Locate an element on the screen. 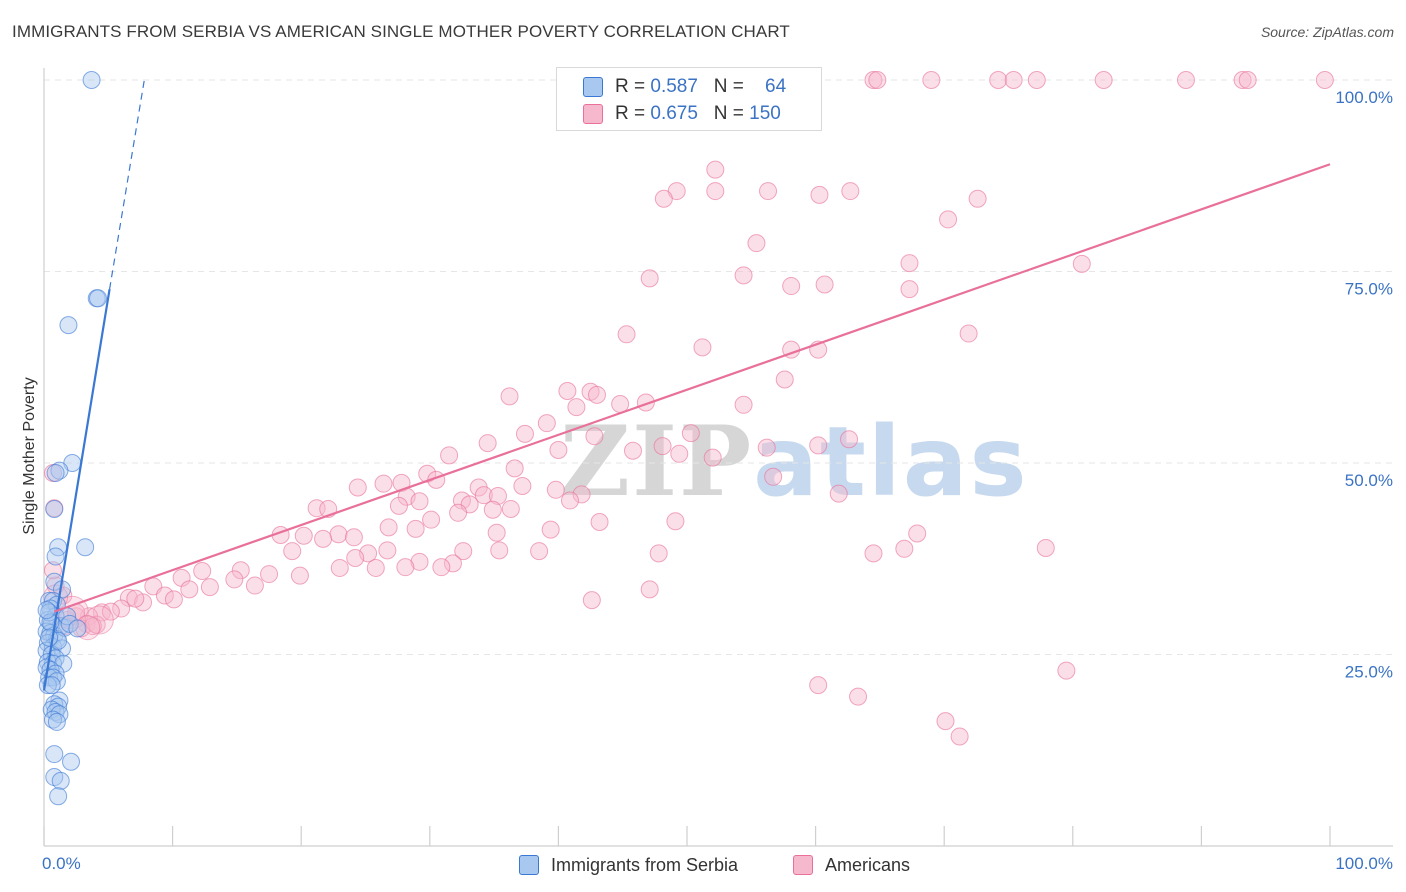 This screenshot has height=892, width=1406. bottom-legend-americans: Americans is located at coordinates (851, 865).